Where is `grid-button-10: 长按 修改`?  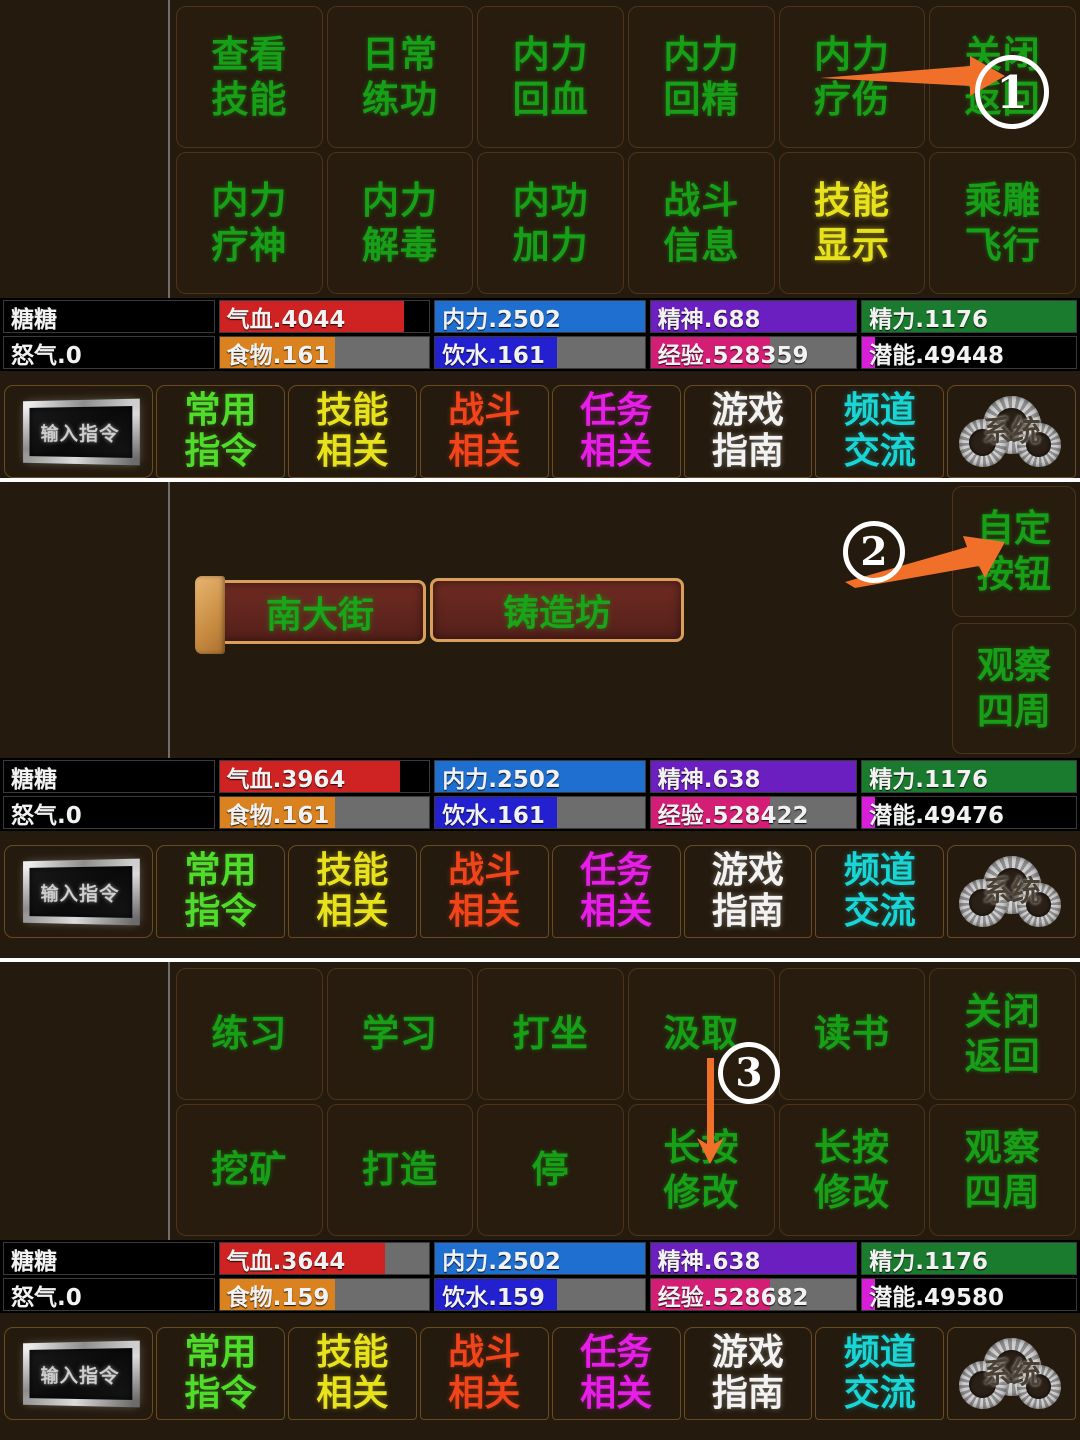 grid-button-10: 长按 修改 is located at coordinates (701, 1170).